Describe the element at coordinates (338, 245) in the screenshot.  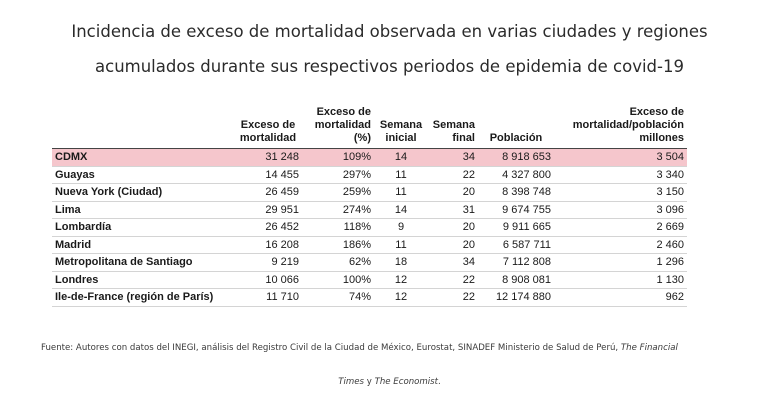
I see `cell-exceso-pct: 186%` at that location.